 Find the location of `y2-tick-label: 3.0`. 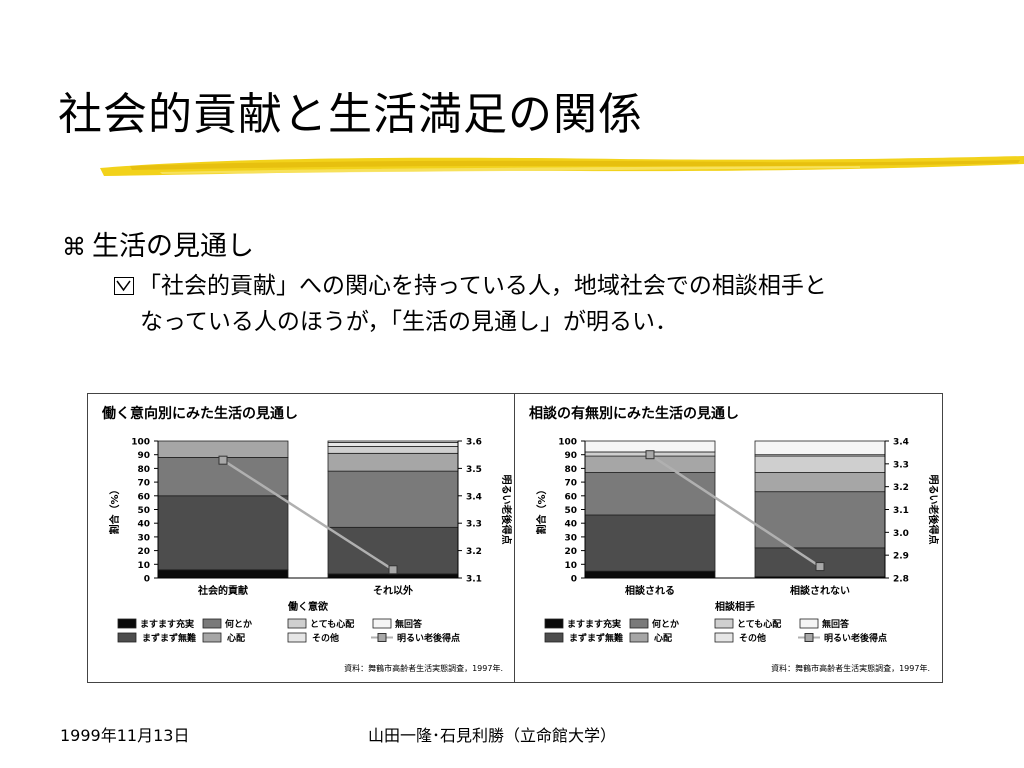

y2-tick-label: 3.0 is located at coordinates (901, 534).